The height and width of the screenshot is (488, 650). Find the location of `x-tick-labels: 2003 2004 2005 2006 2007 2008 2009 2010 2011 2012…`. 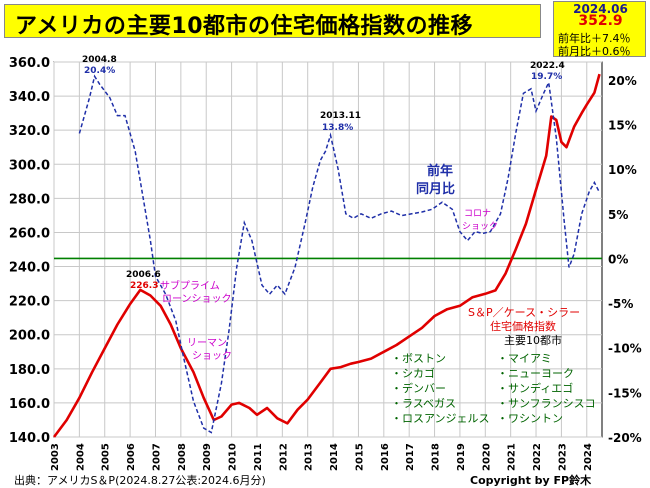

x-tick-labels: 2003 2004 2005 2006 2007 2008 2009 2010 2011 2012… is located at coordinates (322, 457).